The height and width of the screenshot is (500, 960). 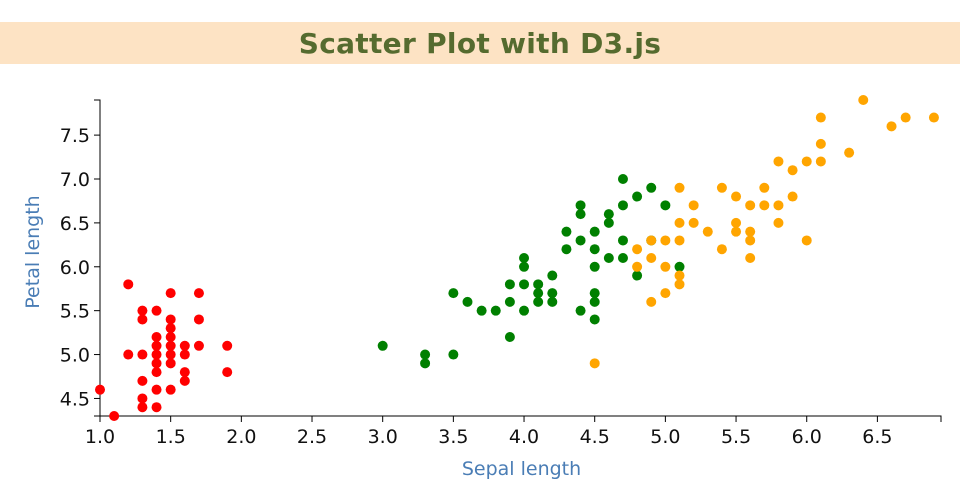 I want to click on y-axis: 4.5 5.0 5.5 6.0 6.5 7.0 7.5, so click(x=80, y=258).